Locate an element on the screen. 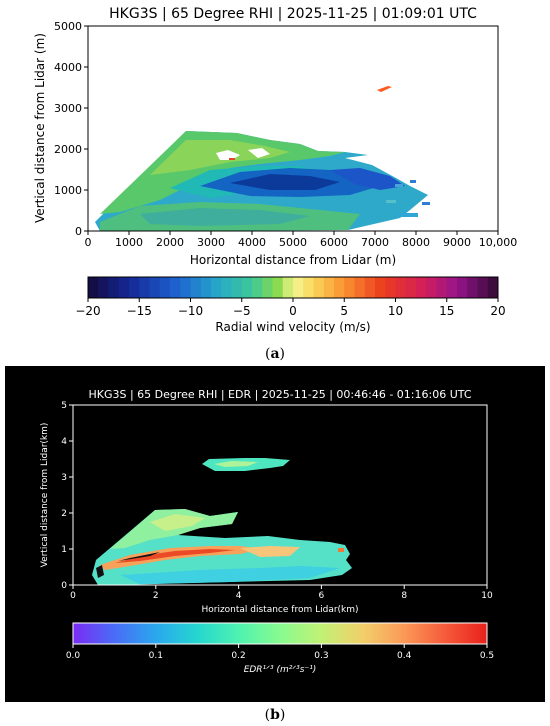 The image size is (550, 726). panel-b-y-axis-label: Vertical distance from Lidar(km) is located at coordinates (45, 495).